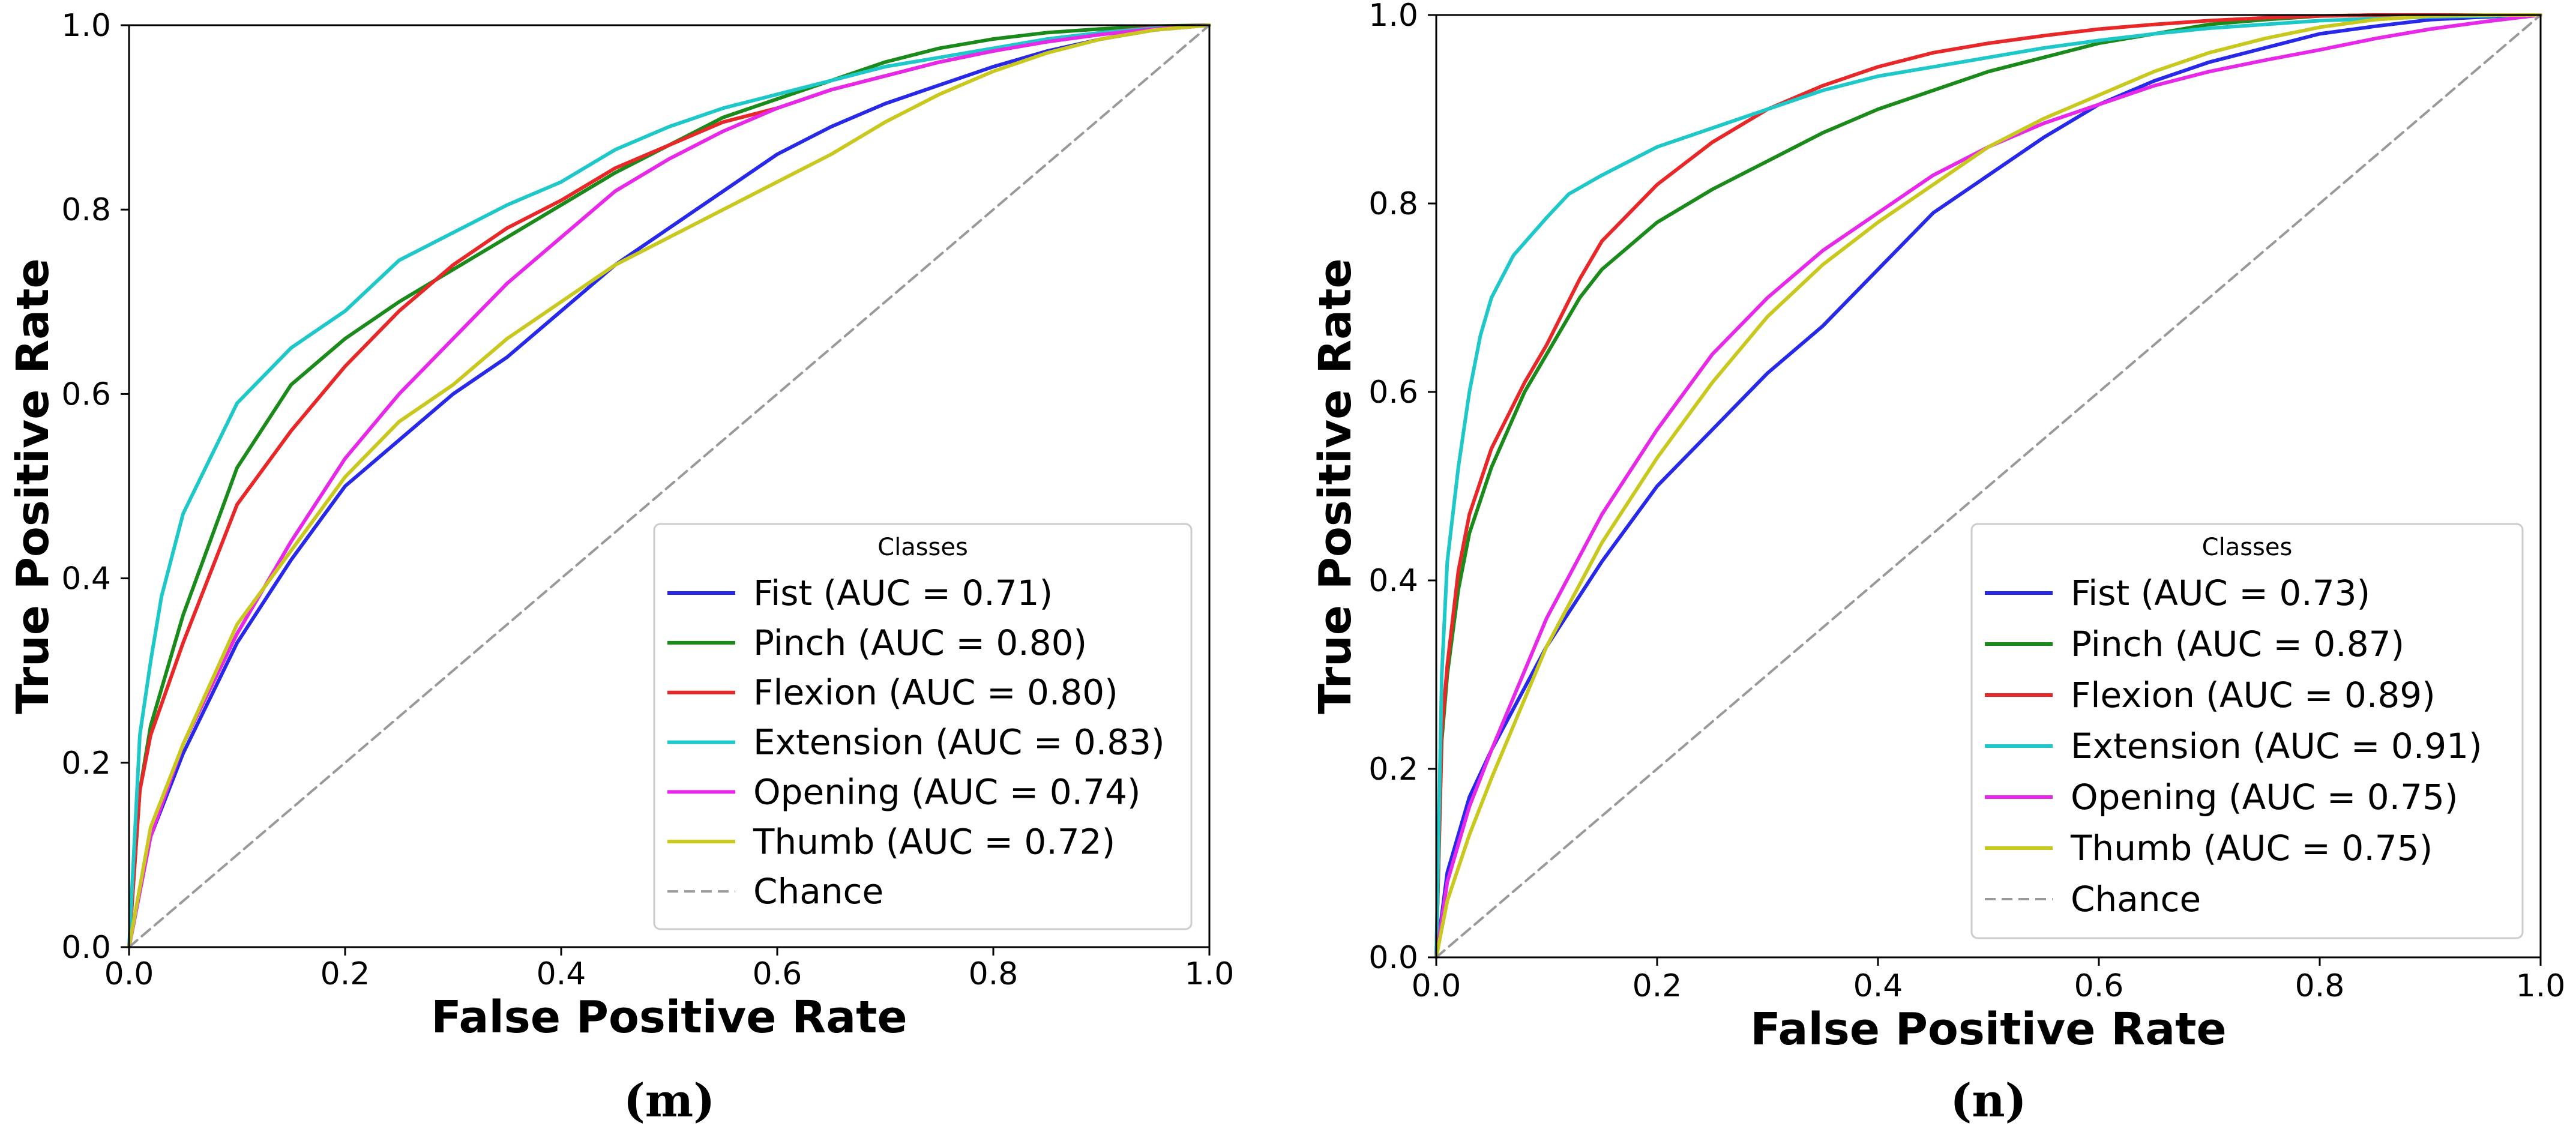 The width and height of the screenshot is (2576, 1138). Describe the element at coordinates (669, 1101) in the screenshot. I see `panel-label: (m)` at that location.